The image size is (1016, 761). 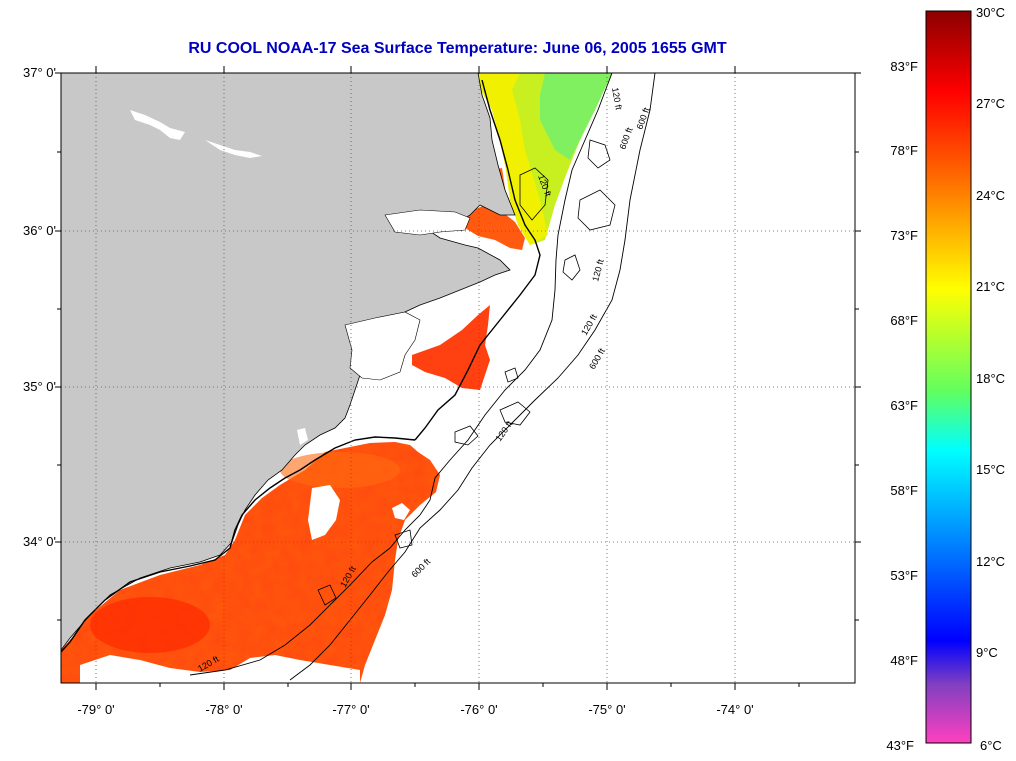 What do you see at coordinates (987, 652) in the screenshot?
I see `colorbar-c-label: 9°C` at bounding box center [987, 652].